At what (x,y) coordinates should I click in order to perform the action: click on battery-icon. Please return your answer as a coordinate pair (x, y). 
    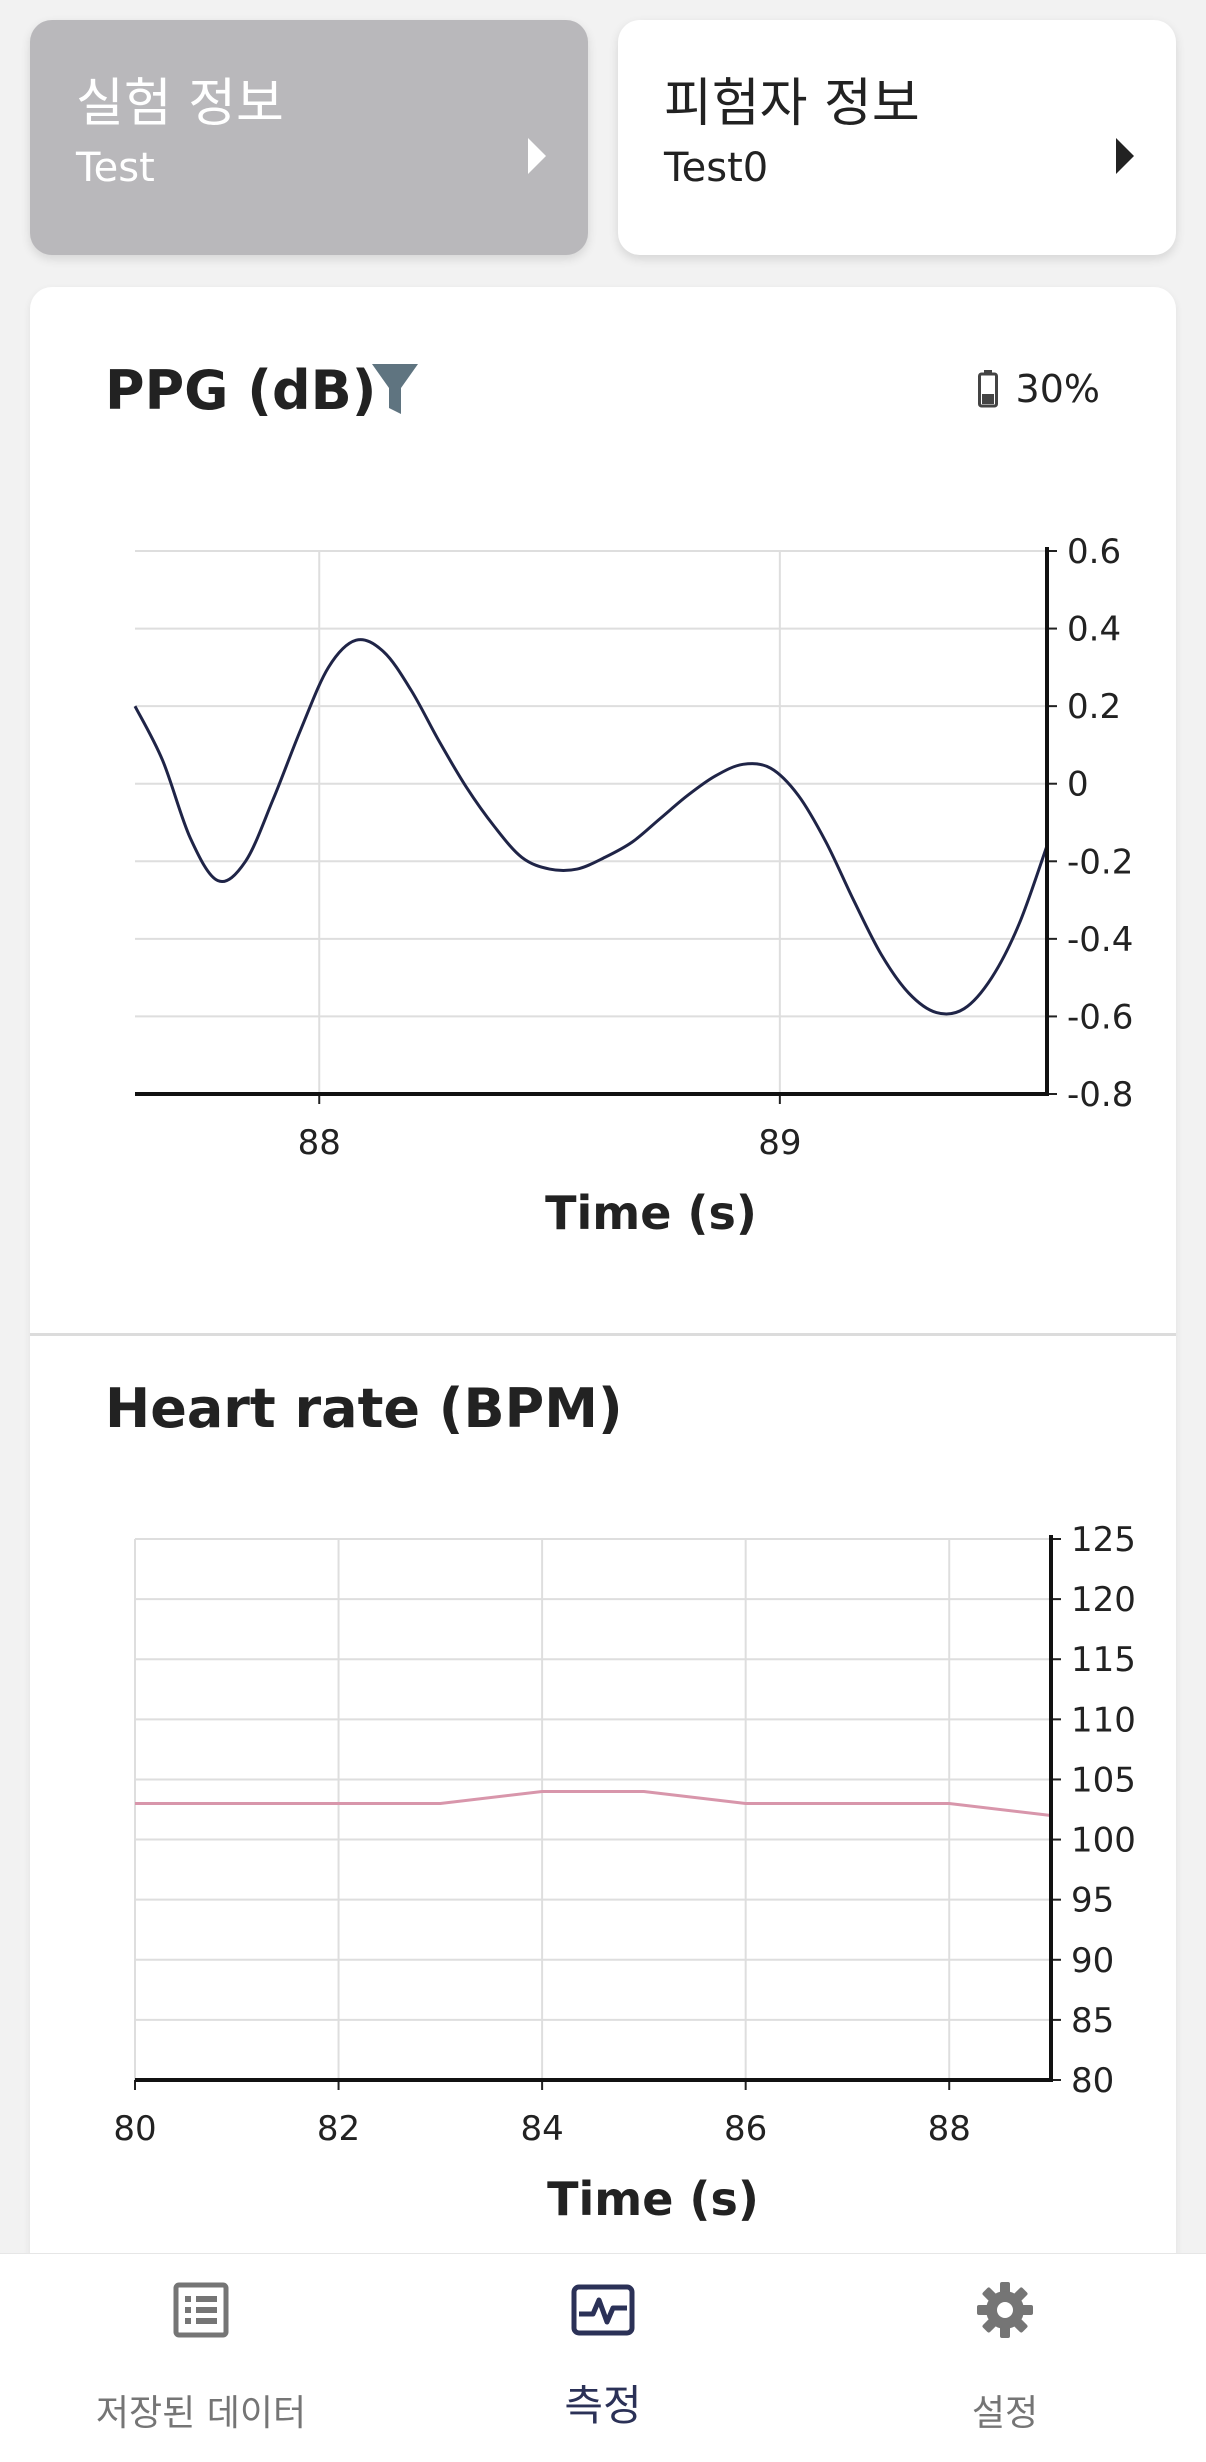
    Looking at the image, I should click on (987, 389).